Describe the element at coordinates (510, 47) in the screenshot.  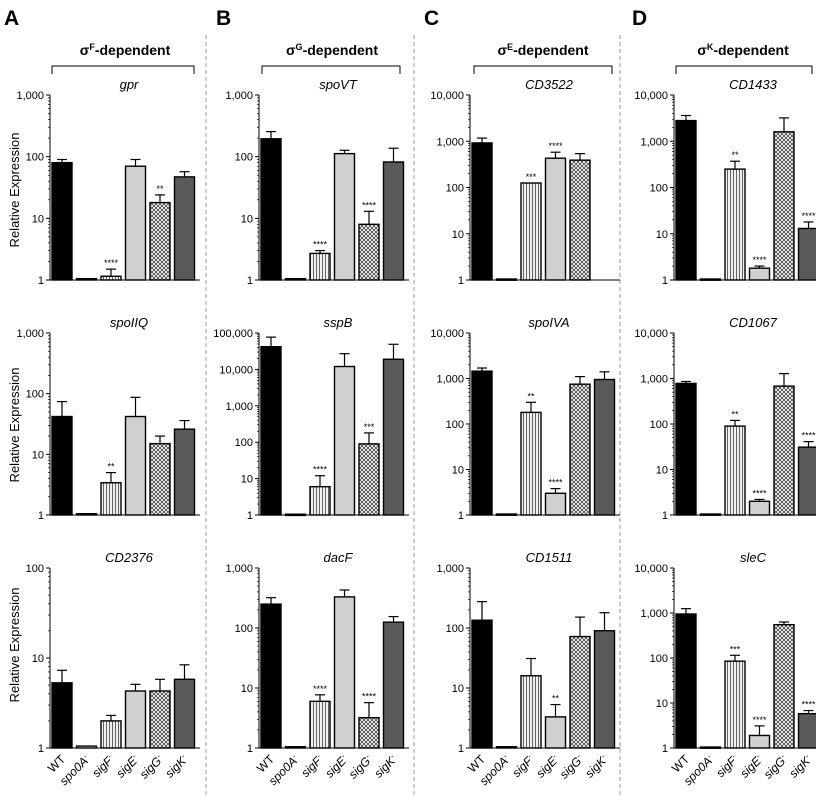
I see `sigma-superscript: E` at that location.